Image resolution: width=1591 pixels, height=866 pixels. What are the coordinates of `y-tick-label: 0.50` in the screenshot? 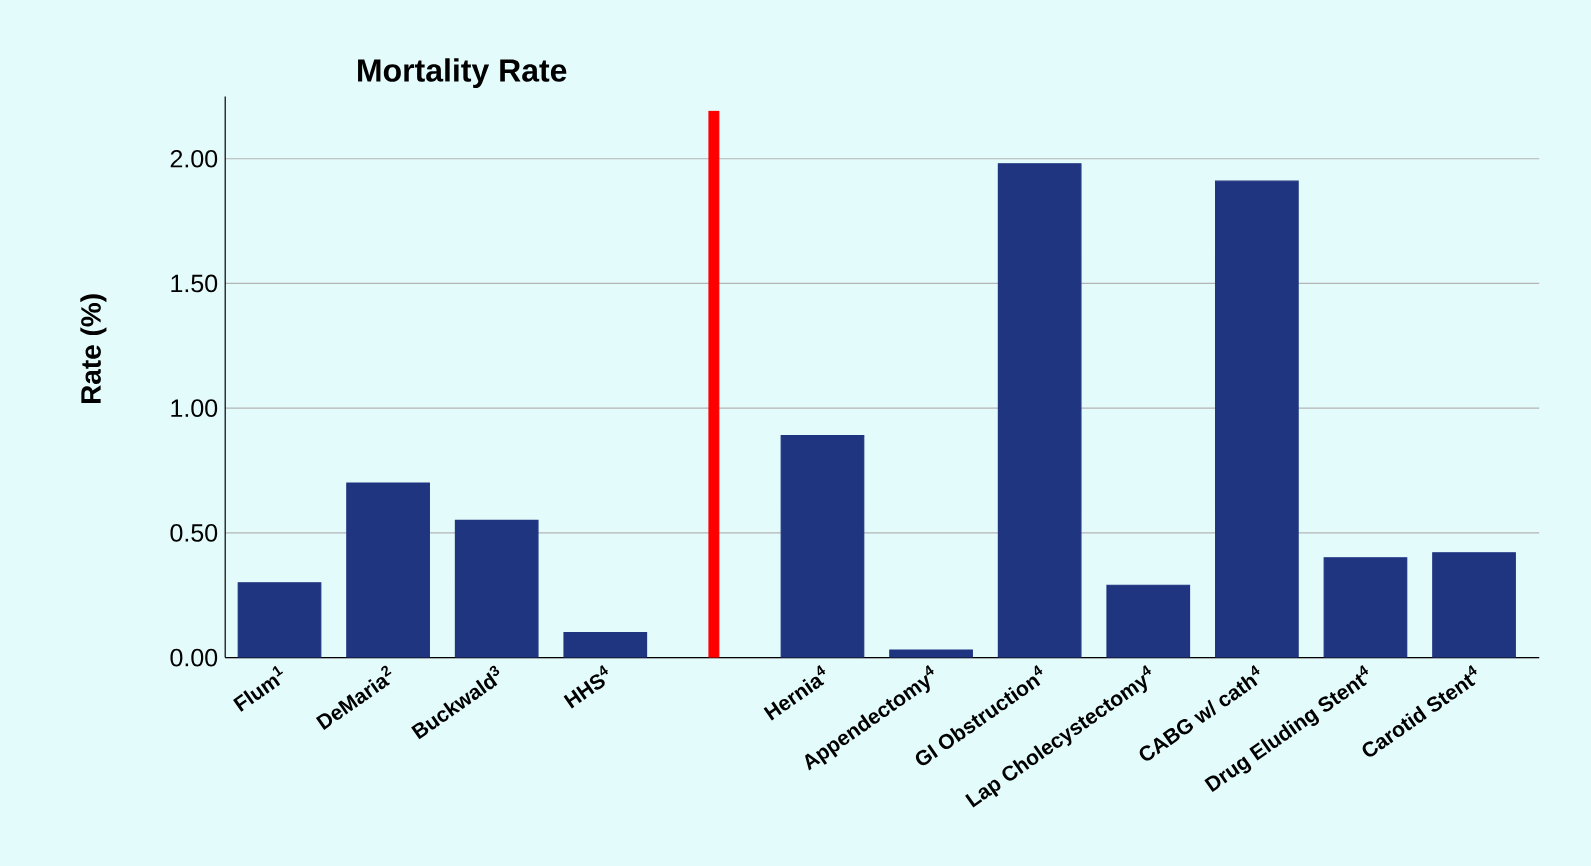 It's located at (194, 533).